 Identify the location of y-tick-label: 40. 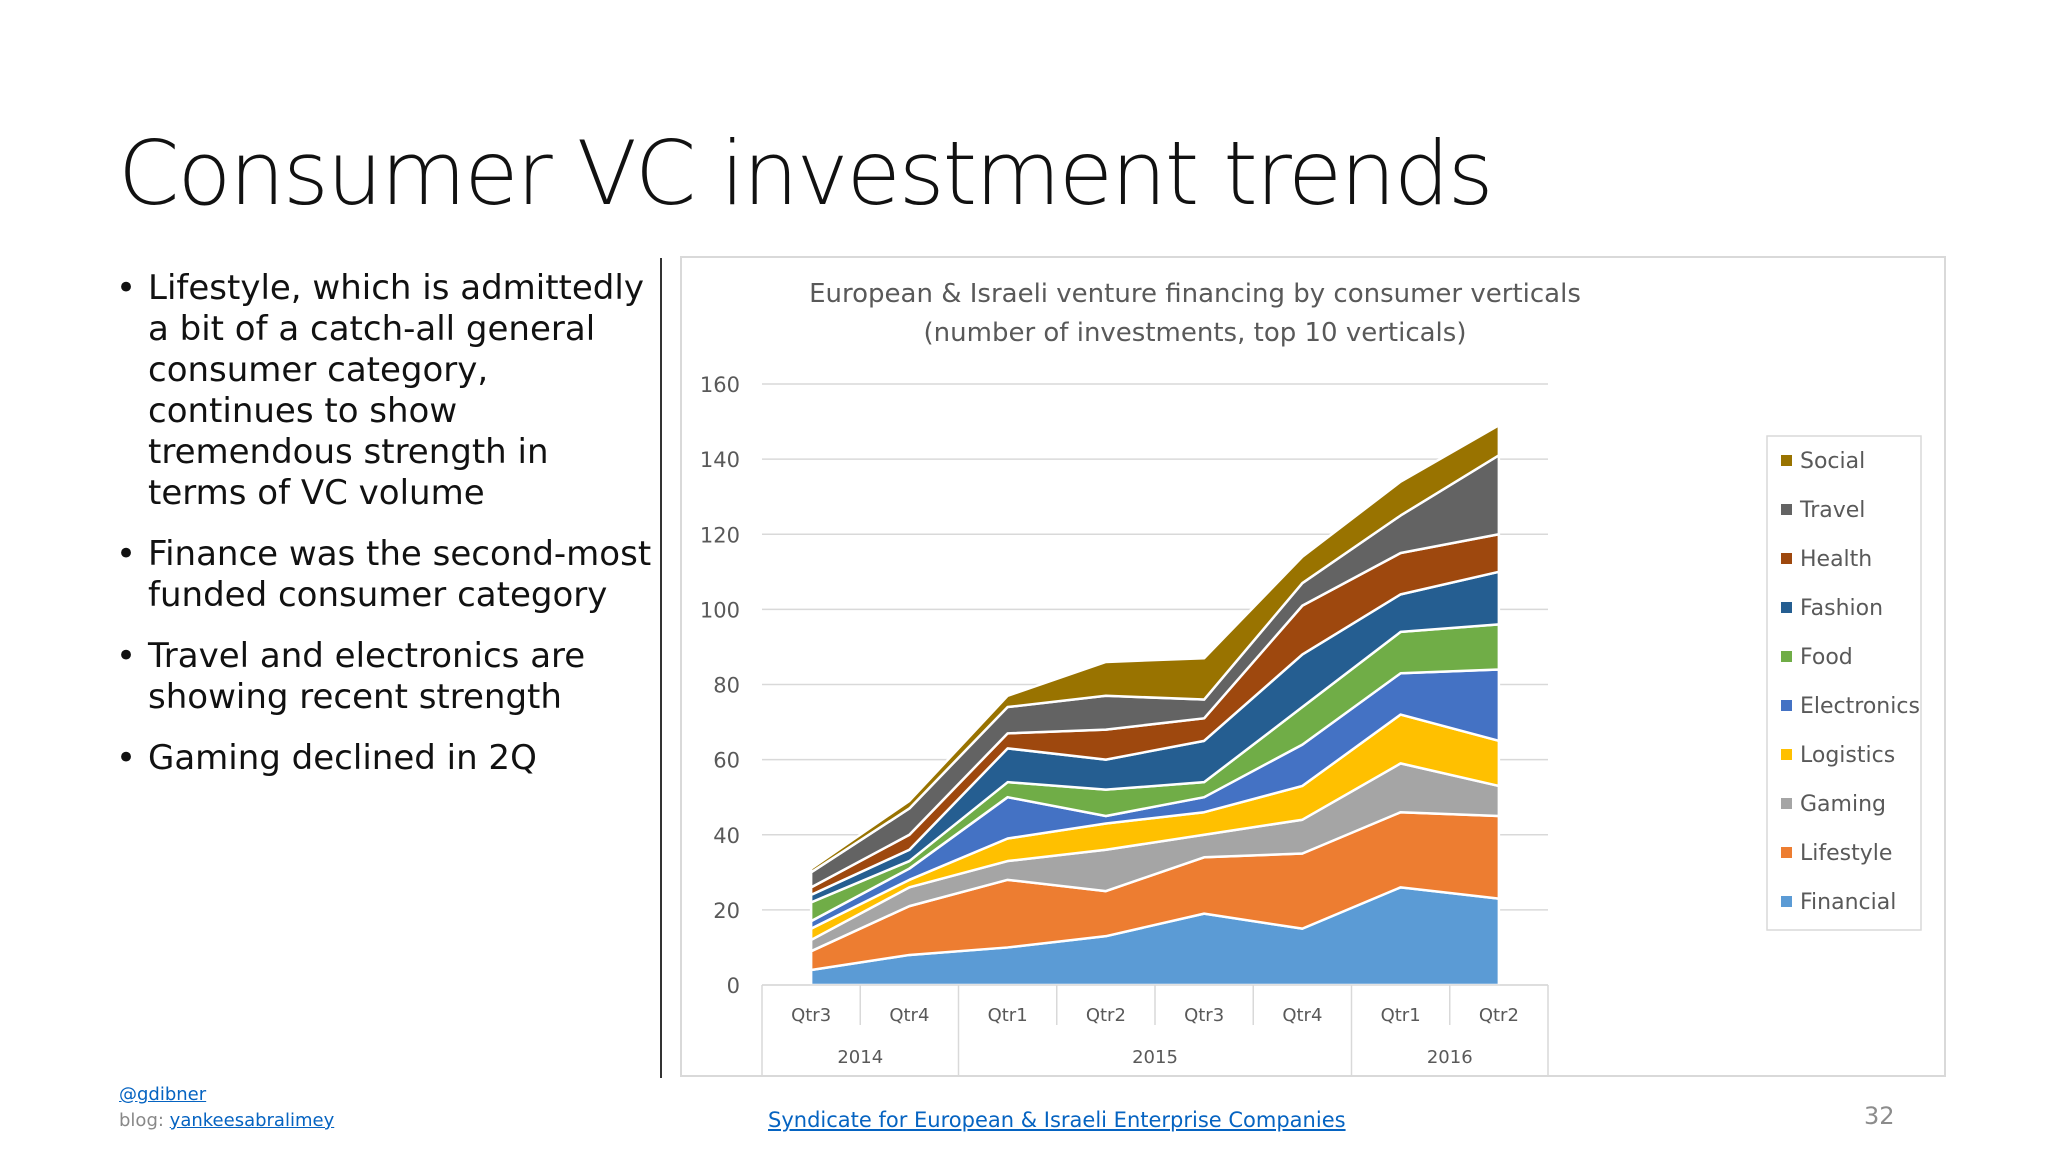
(726, 836).